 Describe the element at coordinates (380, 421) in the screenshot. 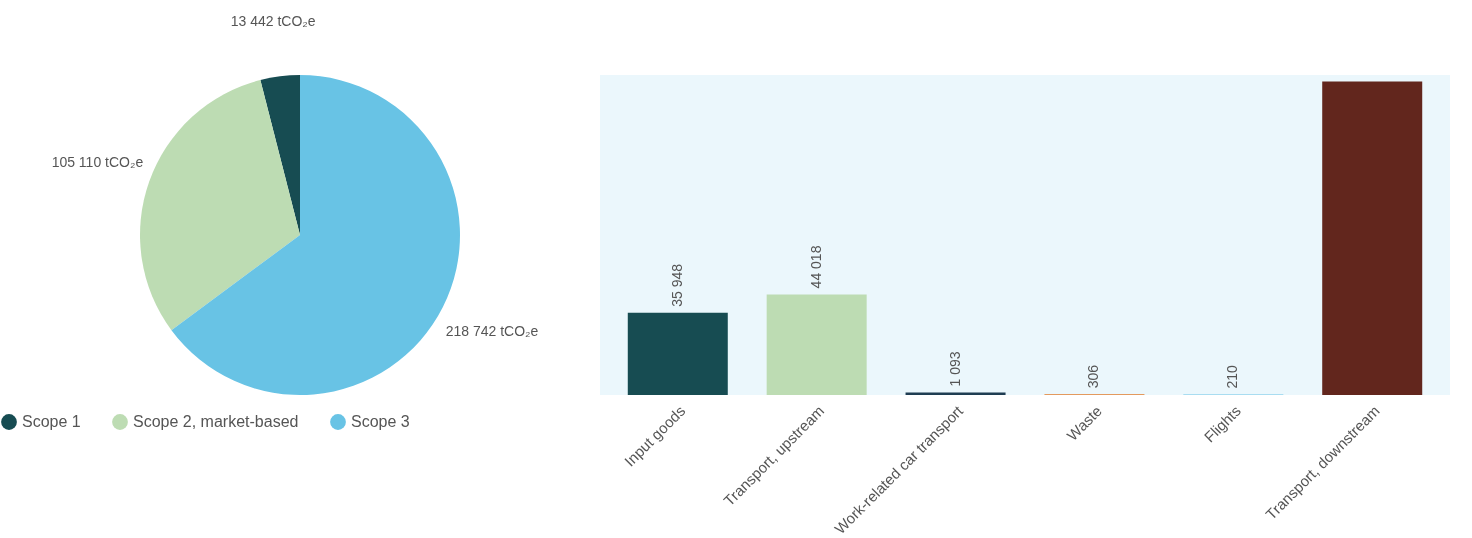

I see `legend-label: Scope 3` at that location.